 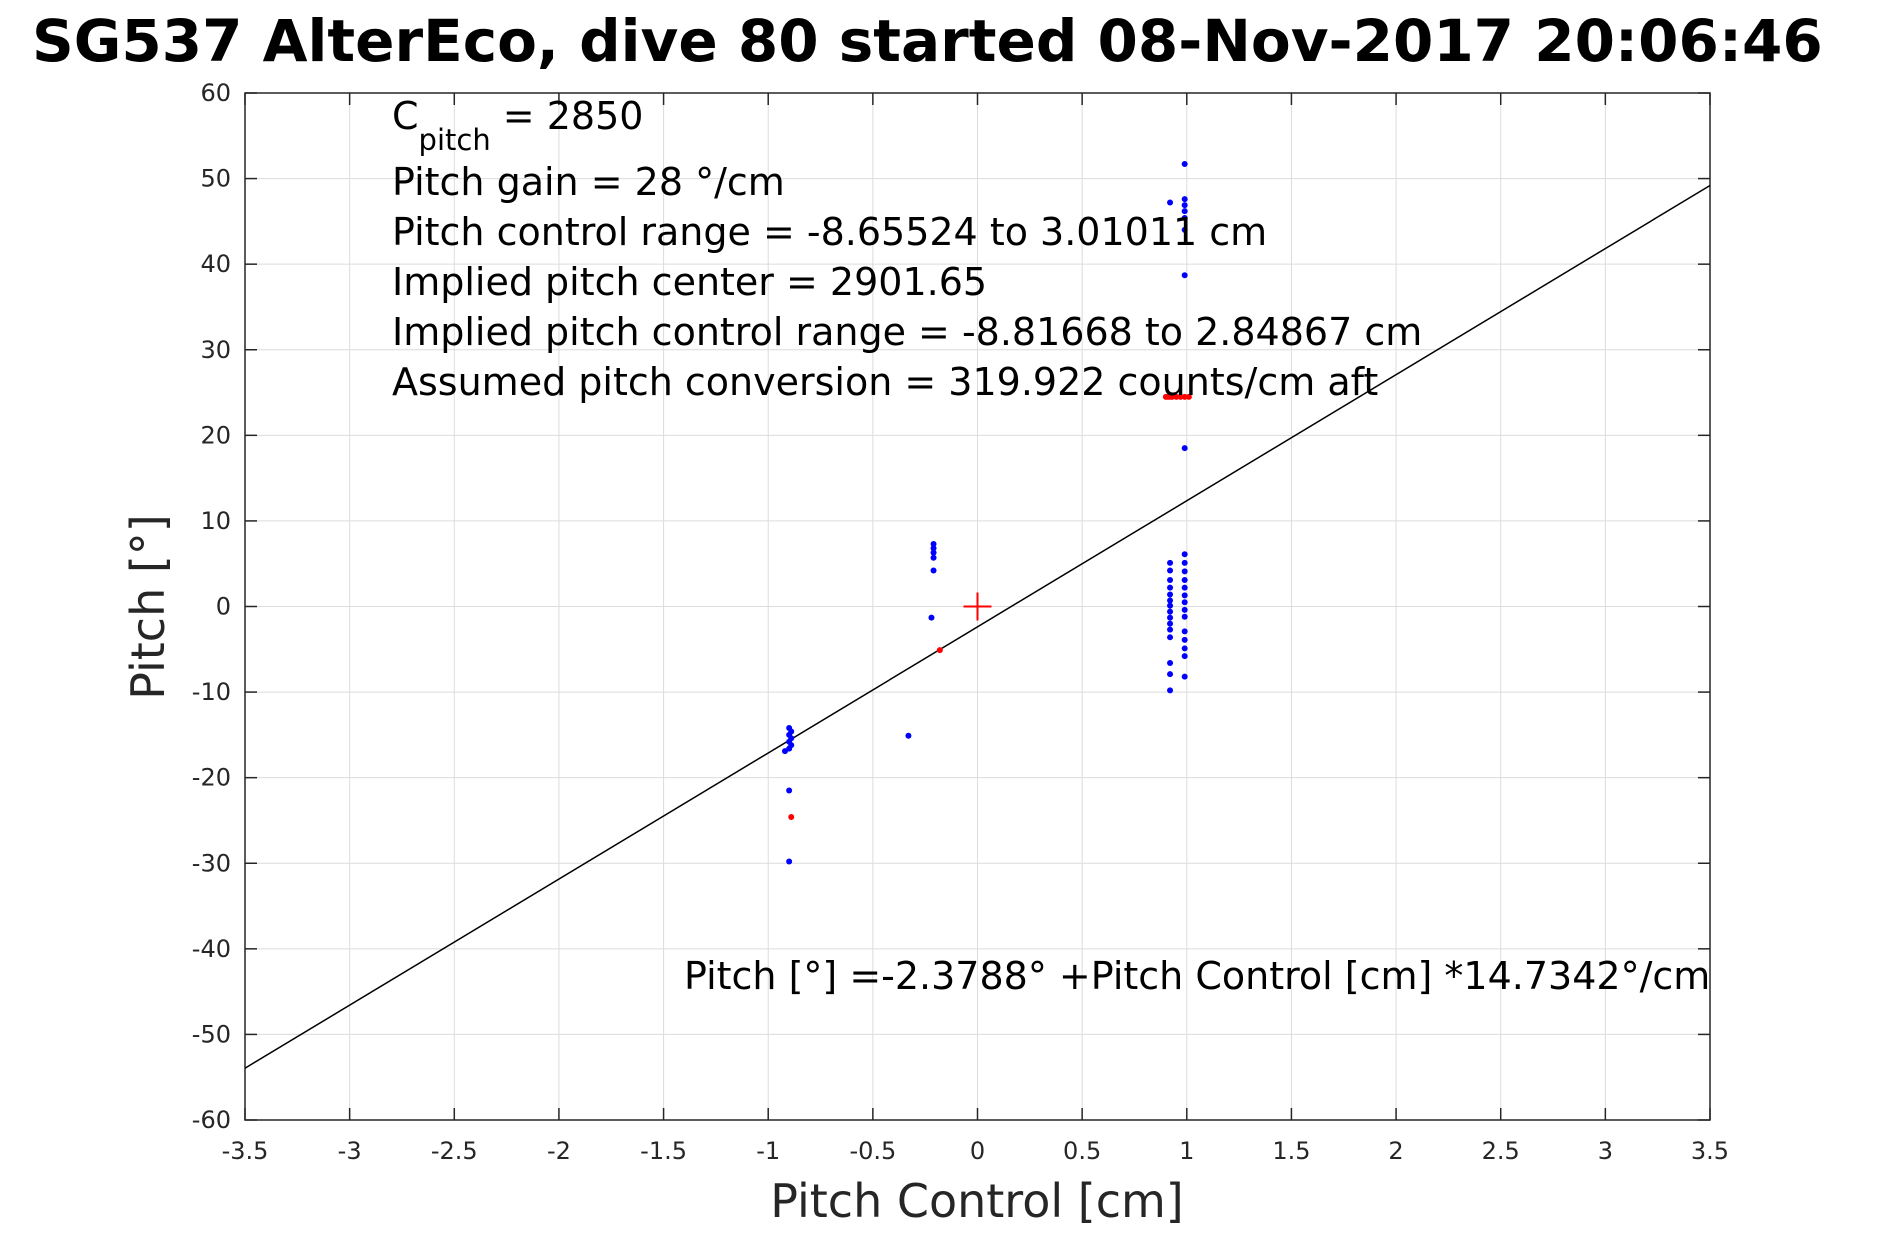 What do you see at coordinates (215, 521) in the screenshot?
I see `y-tick-label: 10` at bounding box center [215, 521].